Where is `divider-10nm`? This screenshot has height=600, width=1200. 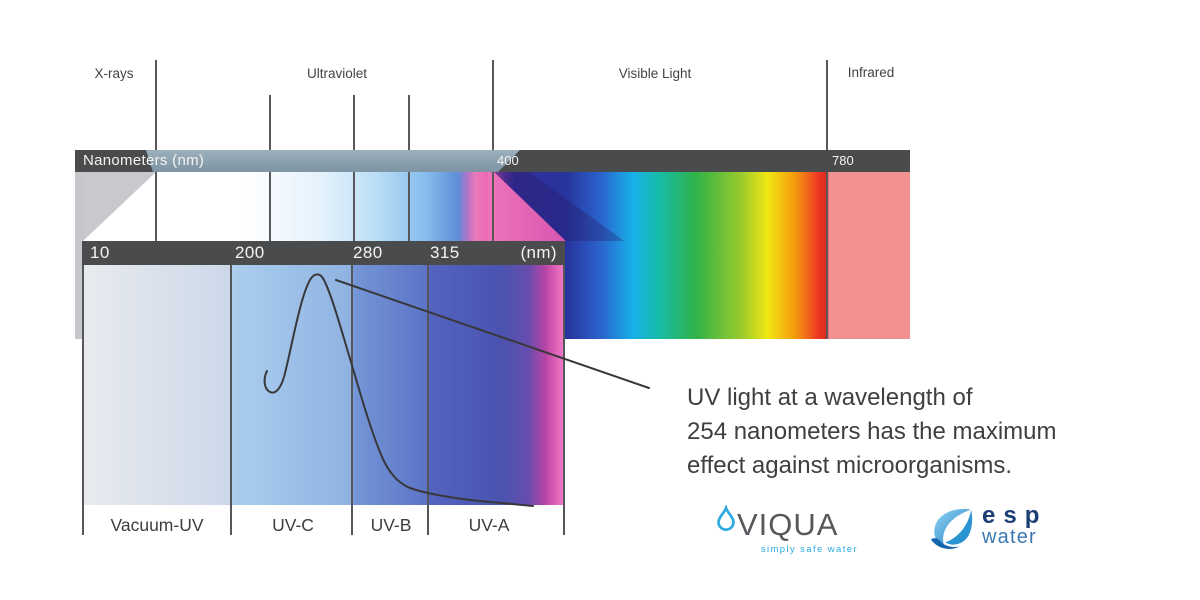 divider-10nm is located at coordinates (83, 400).